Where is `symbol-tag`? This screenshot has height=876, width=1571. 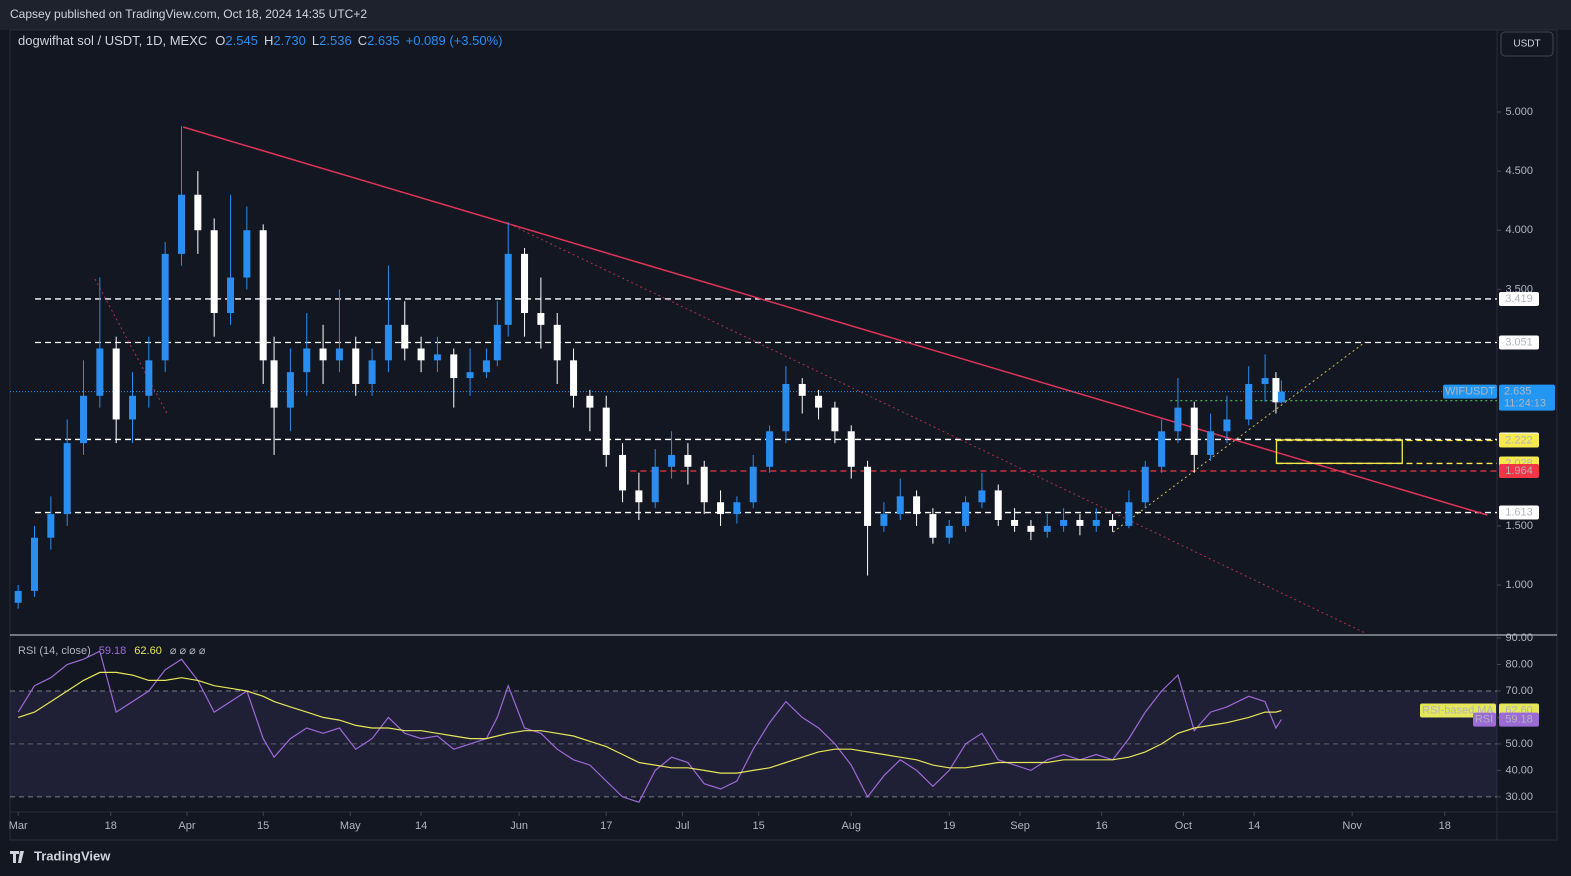 symbol-tag is located at coordinates (1470, 391).